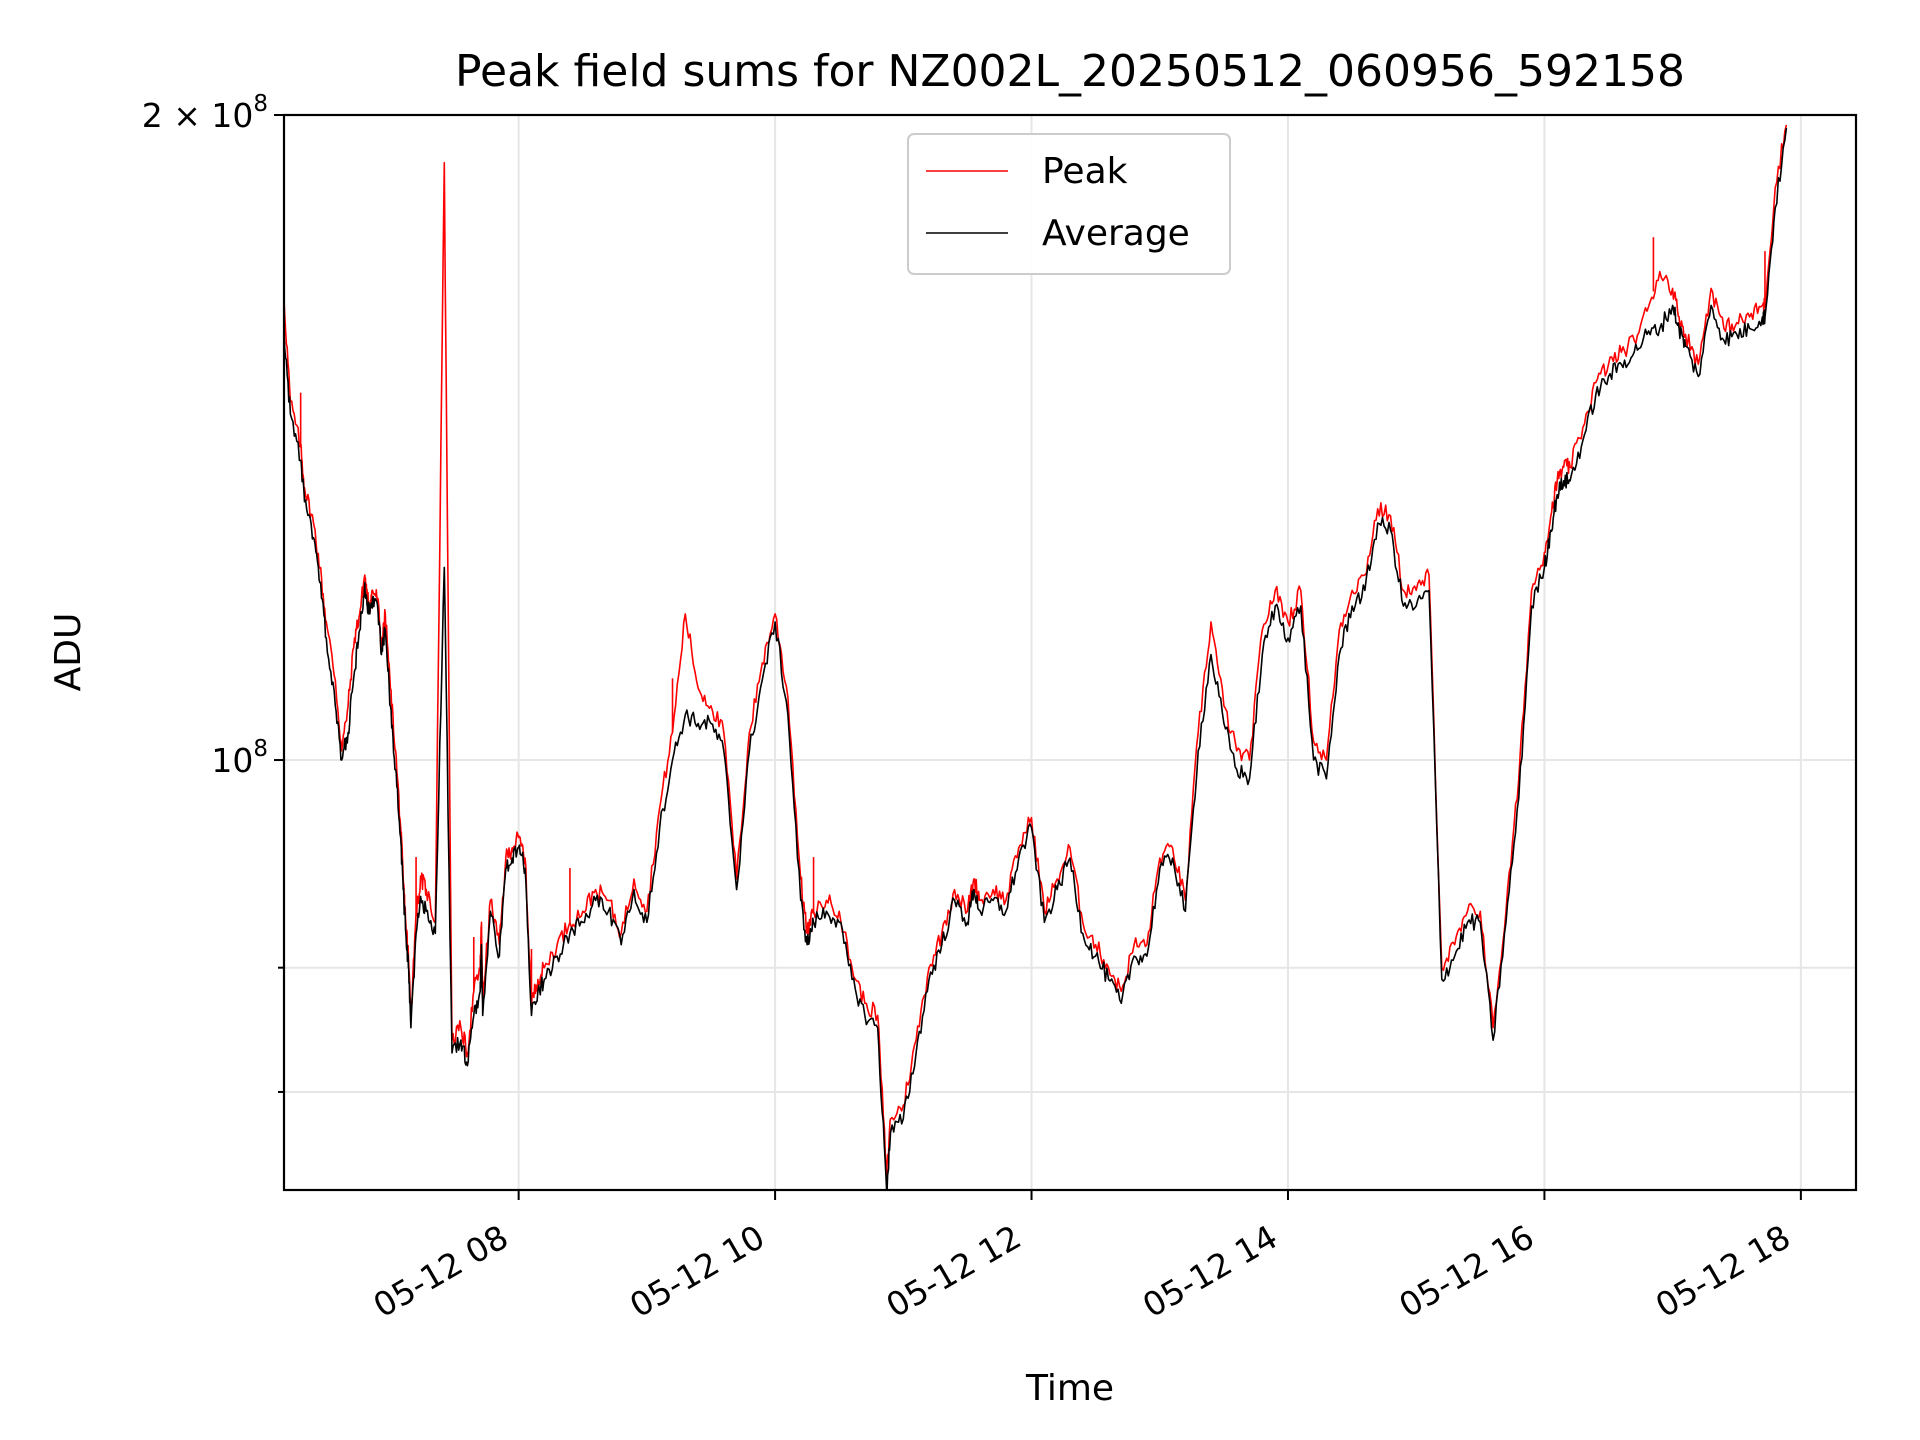  Describe the element at coordinates (198, 115) in the screenshot. I see `y-tick-base: 2 × 10` at that location.